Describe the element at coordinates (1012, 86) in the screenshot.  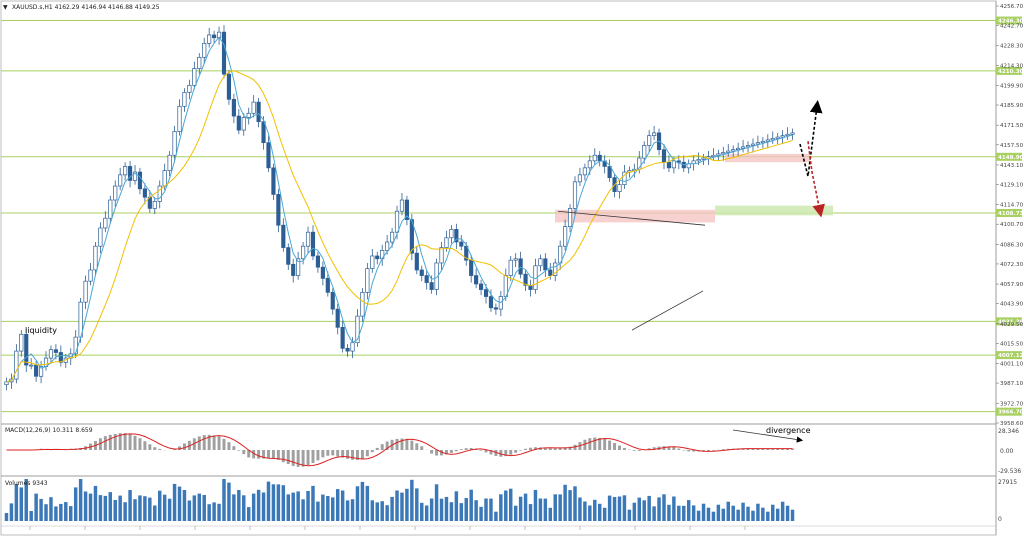
I see `price-tick-label: 4199.90` at that location.